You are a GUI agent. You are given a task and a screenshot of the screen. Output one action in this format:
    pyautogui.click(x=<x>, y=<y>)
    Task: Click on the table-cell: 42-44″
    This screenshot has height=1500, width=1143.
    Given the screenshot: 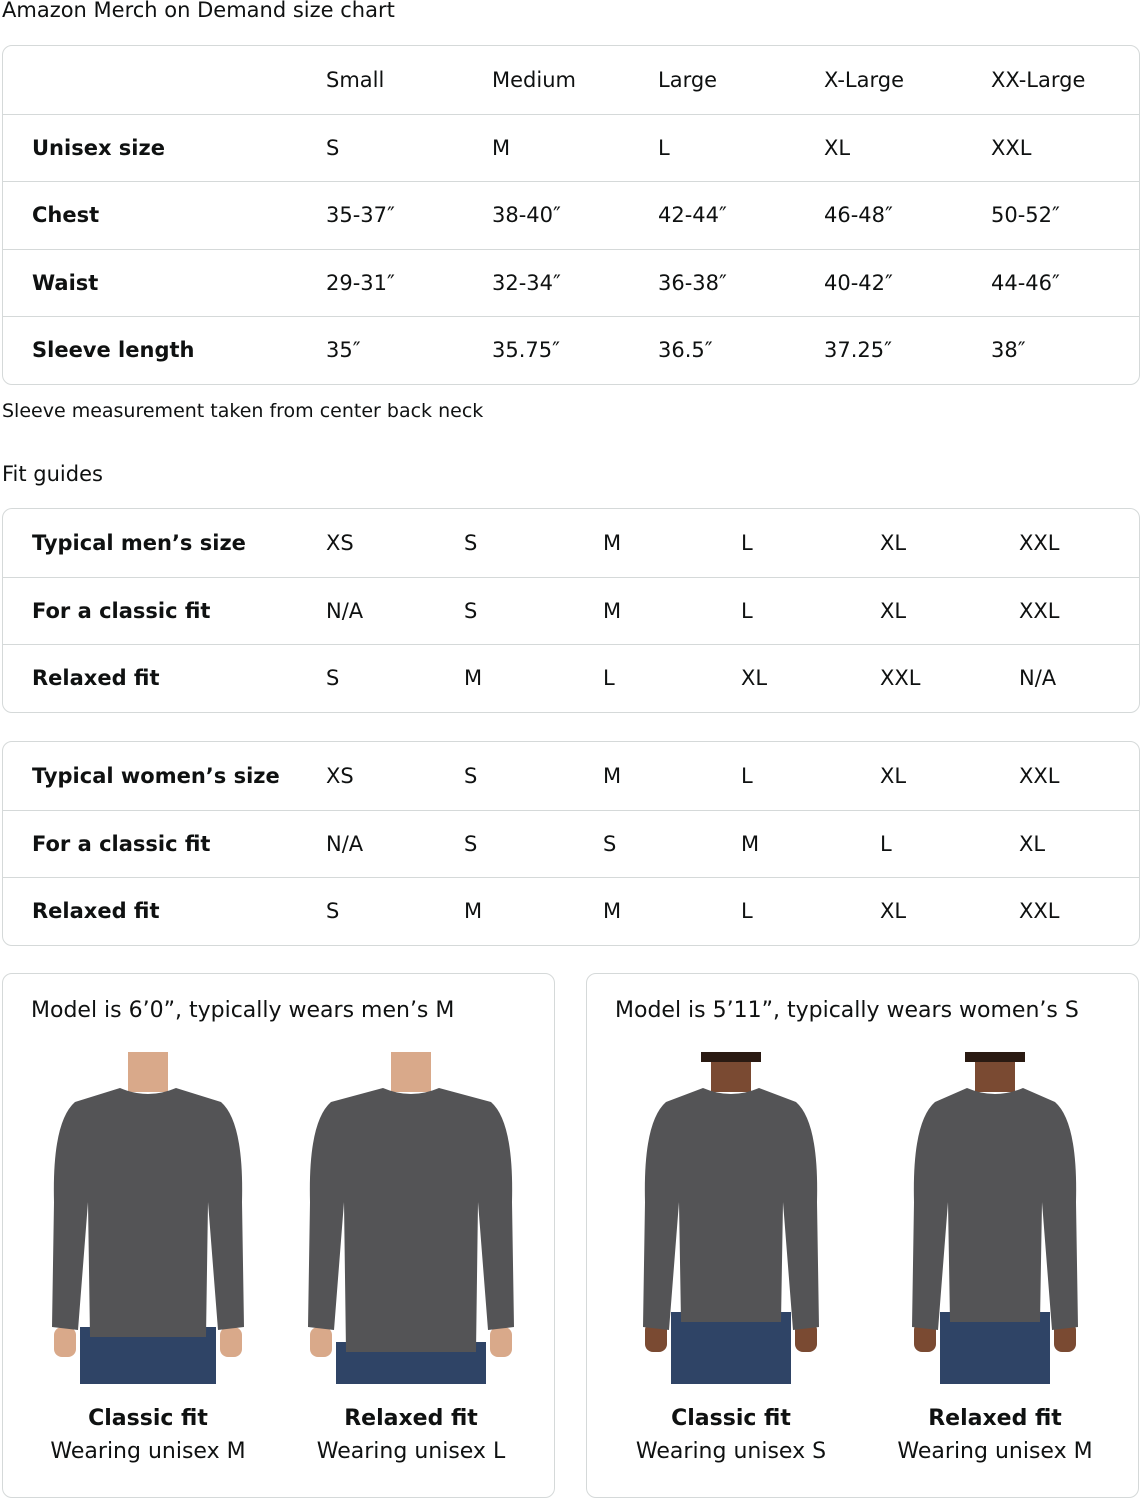 What is the action you would take?
    pyautogui.click(x=692, y=215)
    